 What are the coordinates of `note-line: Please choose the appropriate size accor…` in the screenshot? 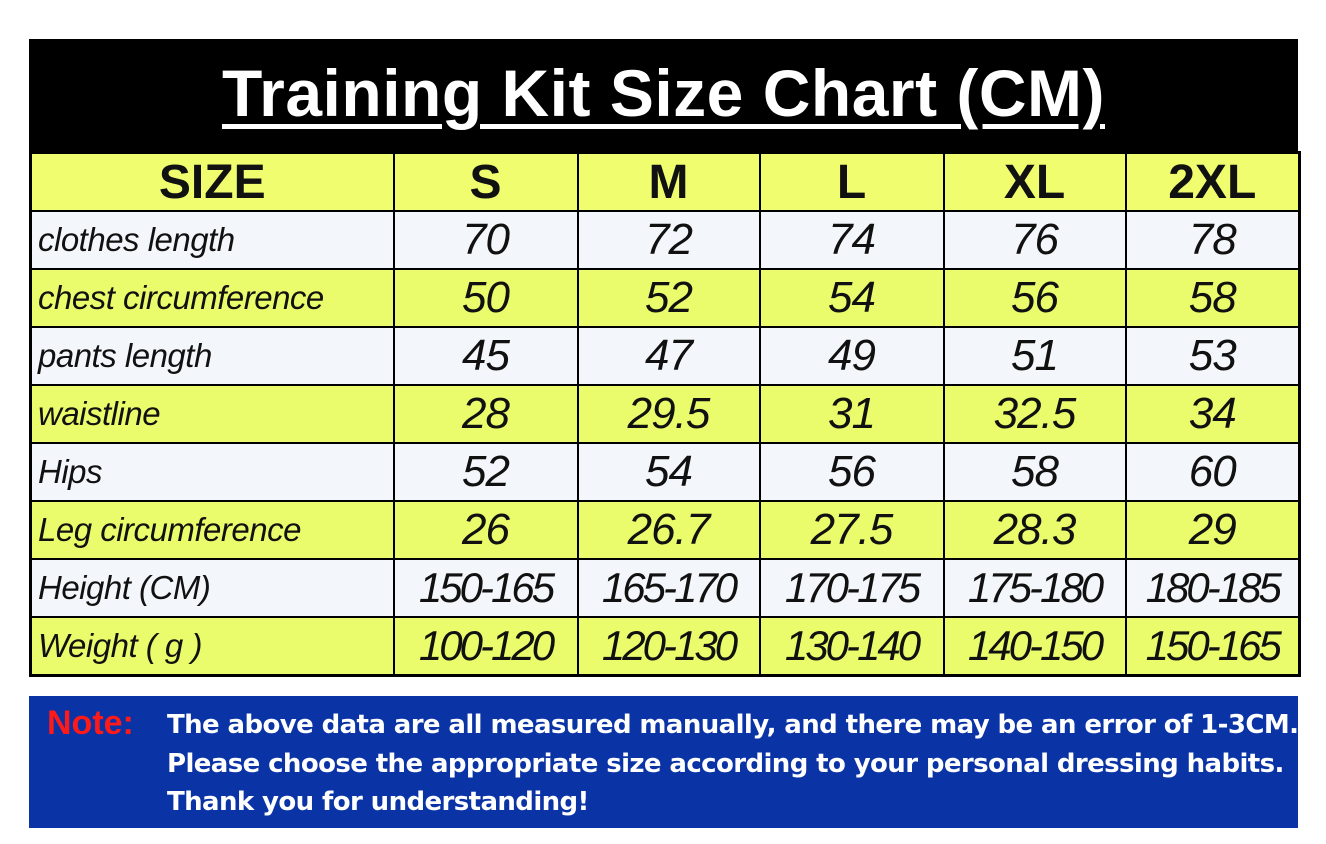 It's located at (725, 764).